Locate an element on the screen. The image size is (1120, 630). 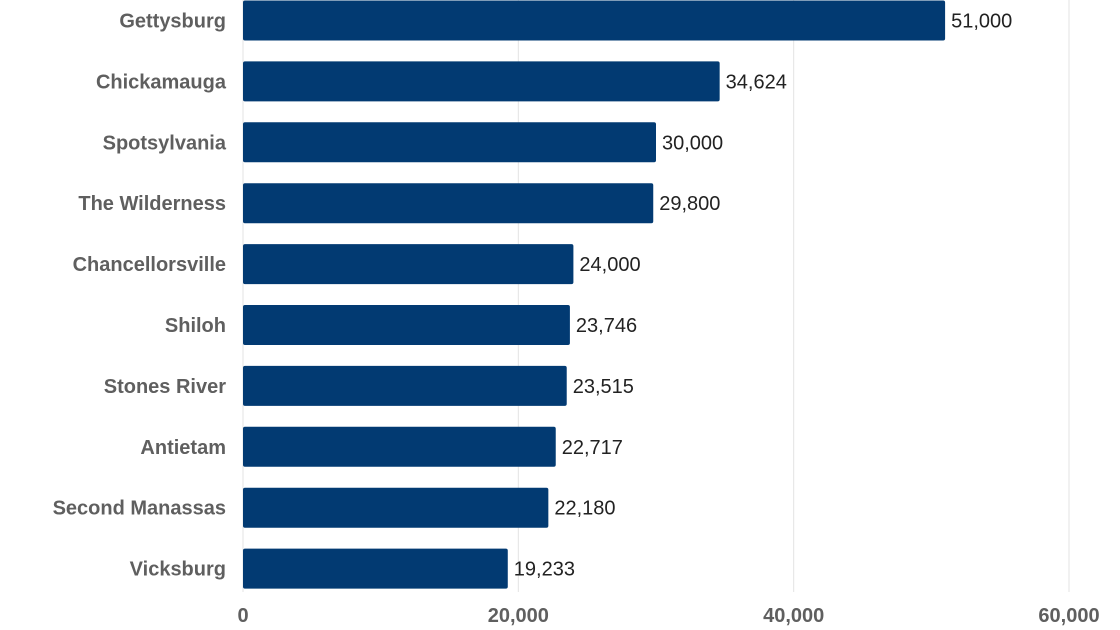
value-label: 23,746 is located at coordinates (606, 326).